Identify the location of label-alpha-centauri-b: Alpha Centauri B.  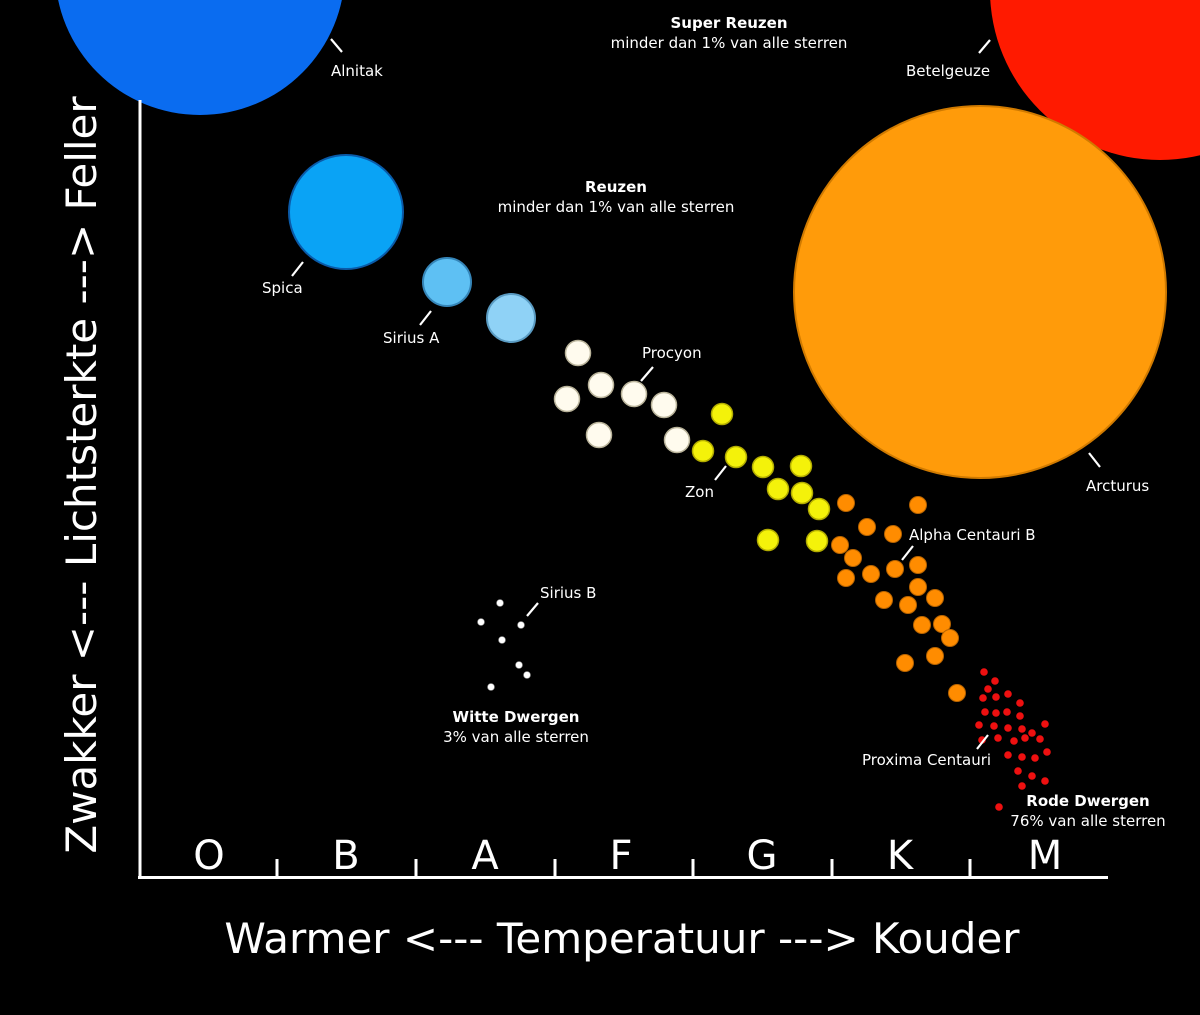
(972, 535).